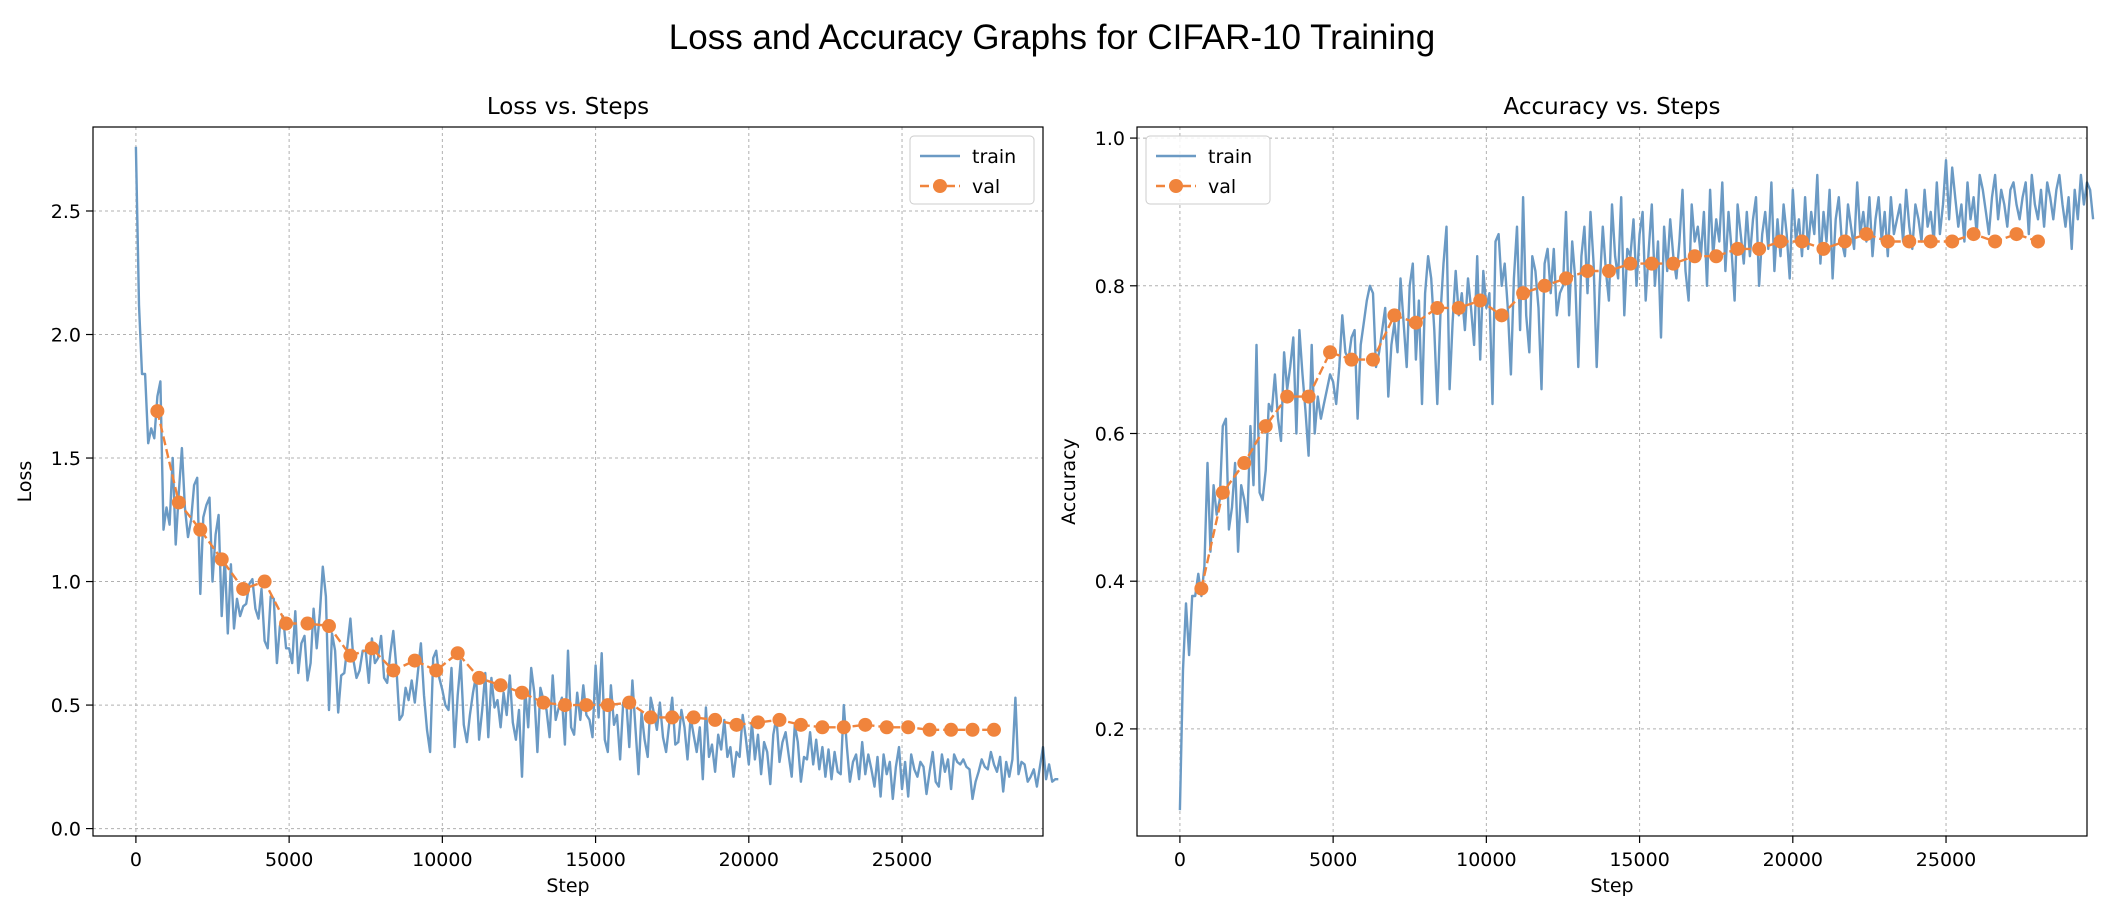 The width and height of the screenshot is (2104, 906). What do you see at coordinates (1230, 157) in the screenshot?
I see `accuracy-legend-train-label: train` at bounding box center [1230, 157].